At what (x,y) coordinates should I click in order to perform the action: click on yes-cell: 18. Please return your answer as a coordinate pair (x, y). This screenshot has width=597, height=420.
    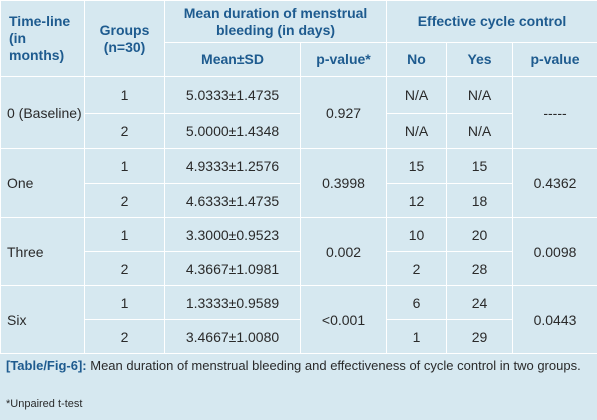
    Looking at the image, I should click on (480, 200).